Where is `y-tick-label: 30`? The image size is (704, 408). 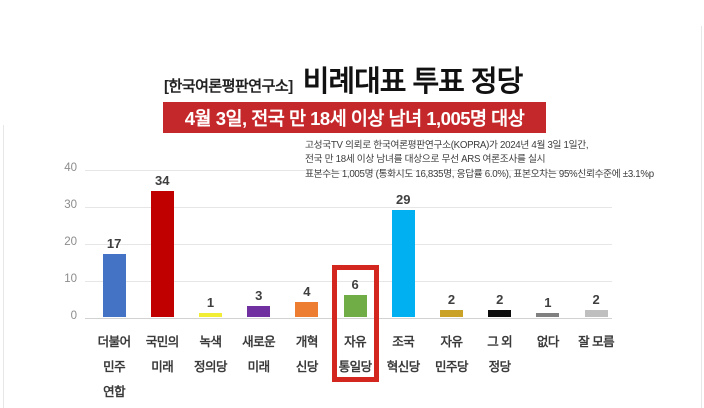
y-tick-label: 30 is located at coordinates (70, 205).